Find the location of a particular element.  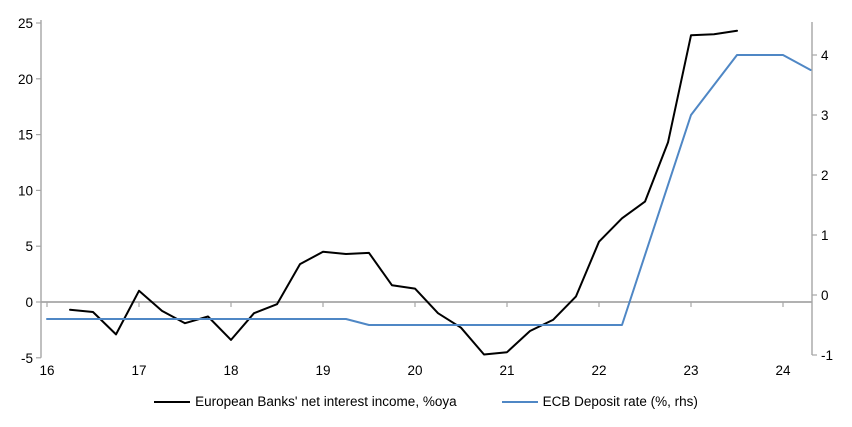

svg-text: 16 is located at coordinates (46, 370).